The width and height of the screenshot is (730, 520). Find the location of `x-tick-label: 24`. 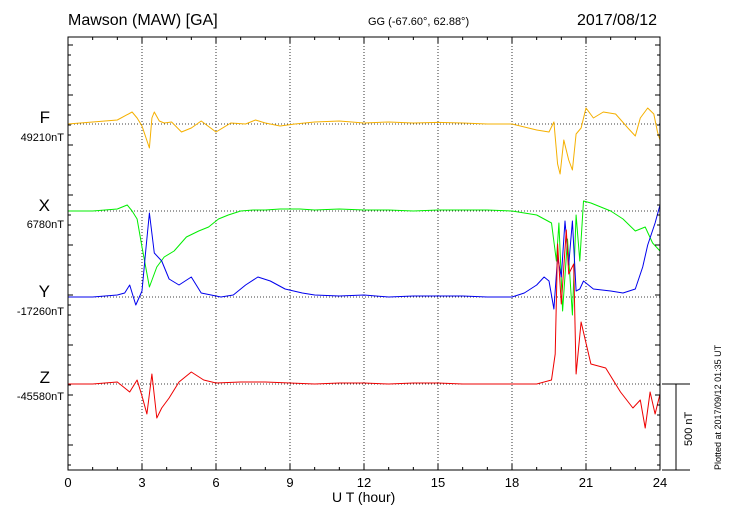

x-tick-label: 24 is located at coordinates (660, 482).